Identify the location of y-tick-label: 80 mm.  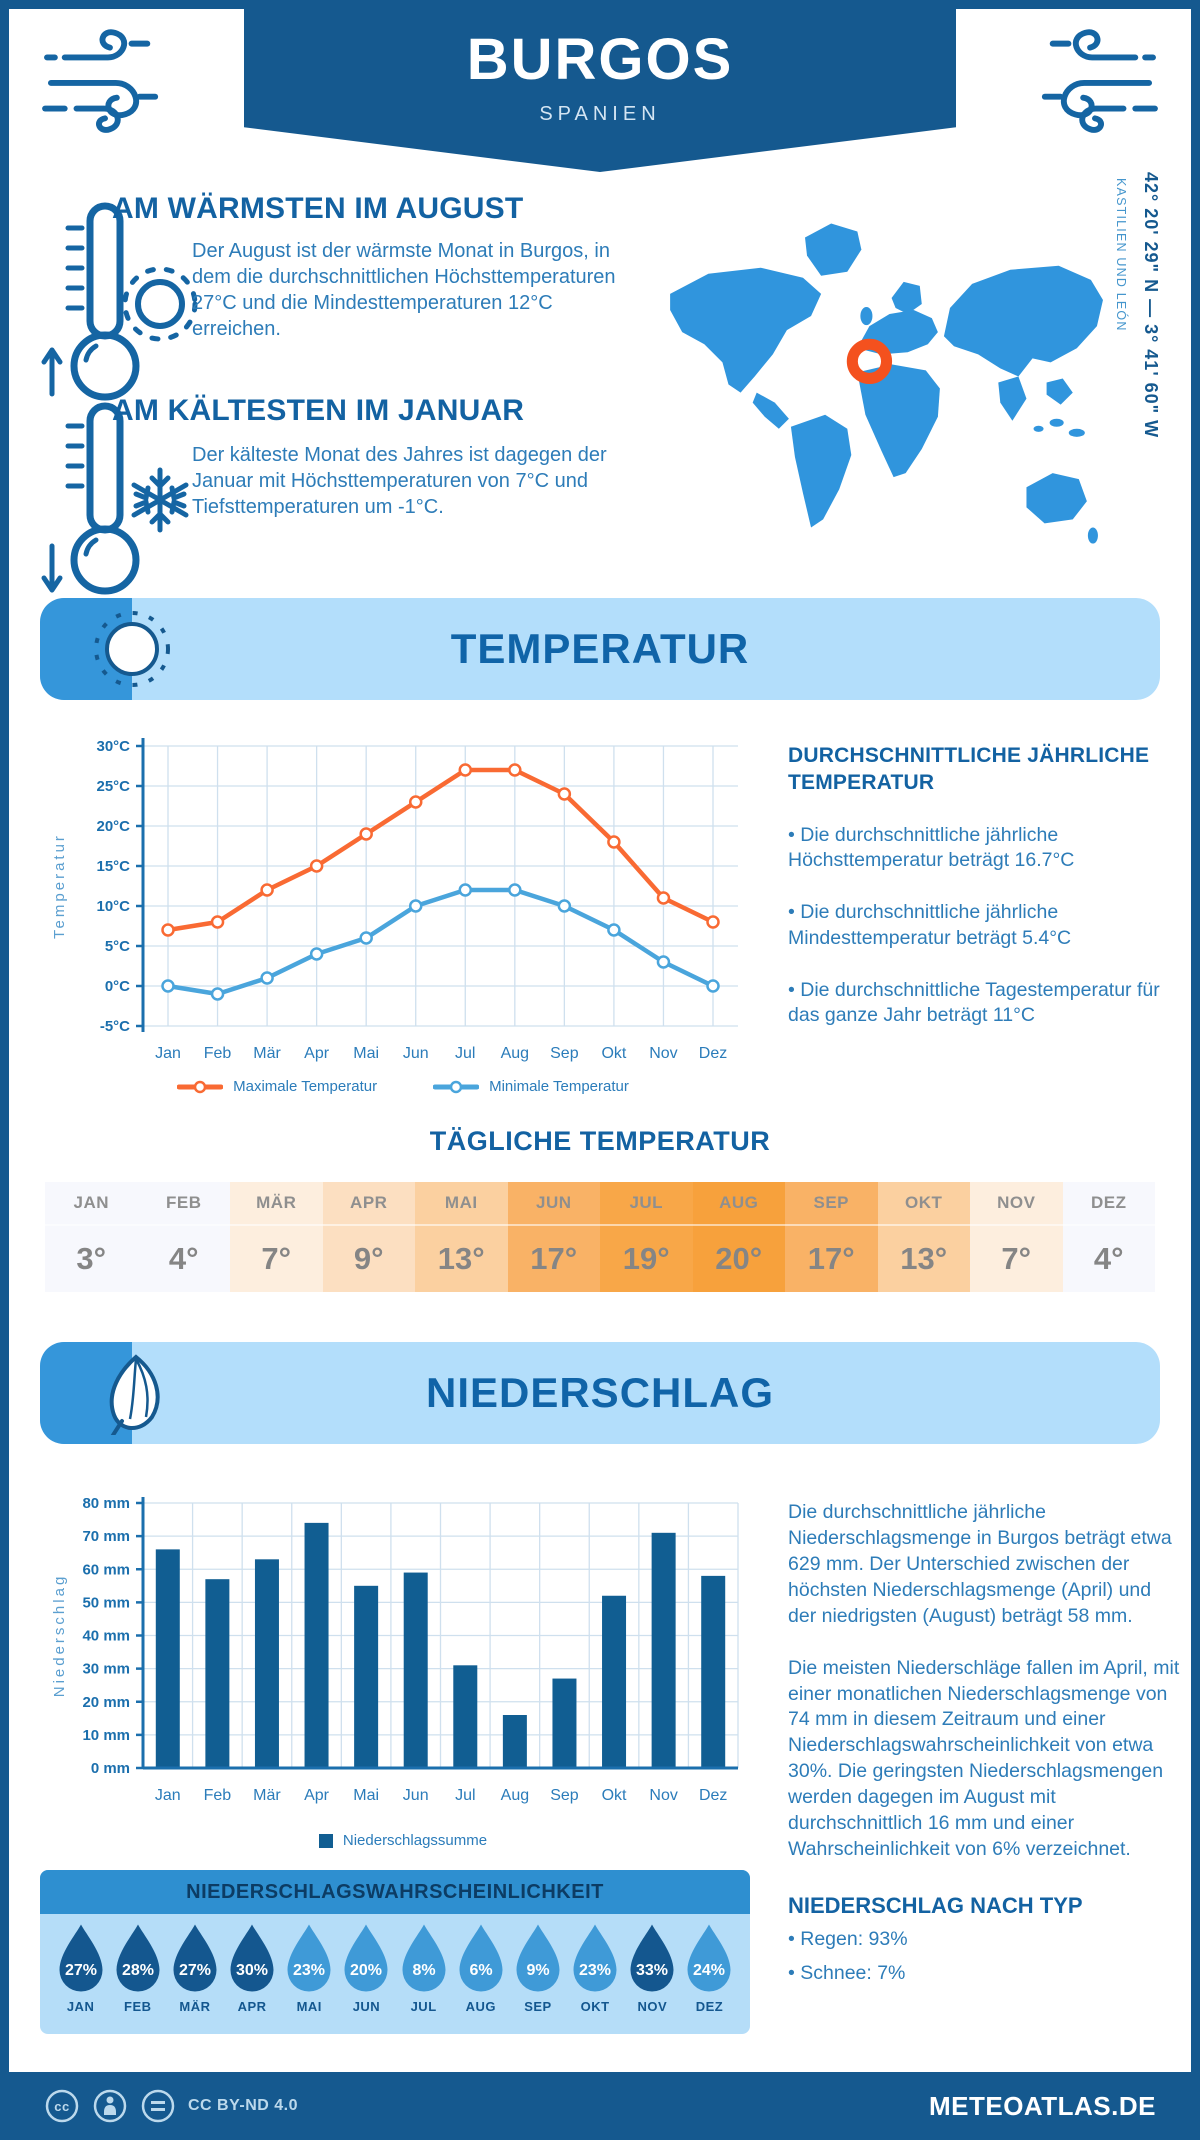
(106, 1503).